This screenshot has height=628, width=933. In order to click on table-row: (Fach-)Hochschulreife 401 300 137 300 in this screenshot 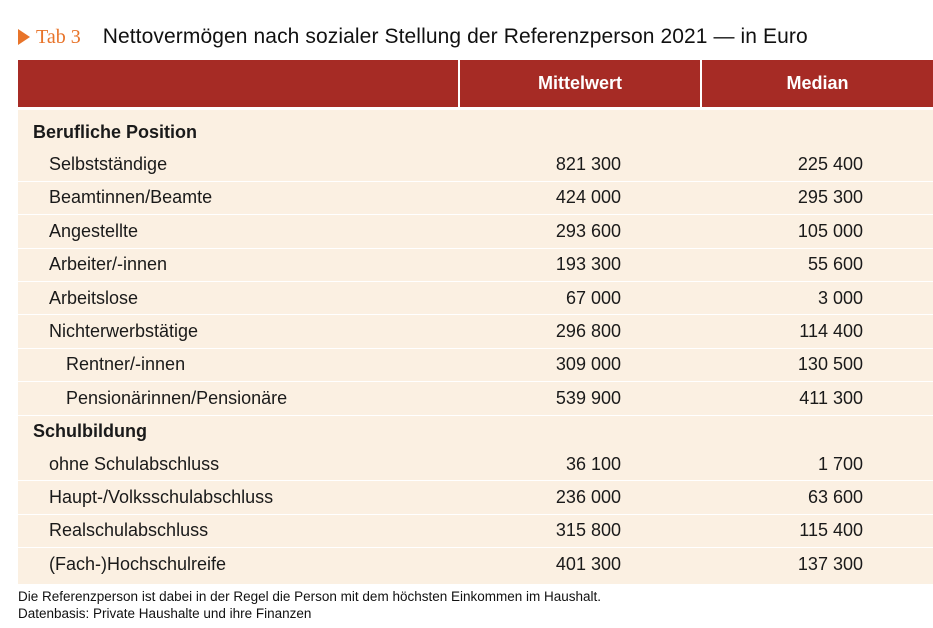, I will do `click(475, 564)`.